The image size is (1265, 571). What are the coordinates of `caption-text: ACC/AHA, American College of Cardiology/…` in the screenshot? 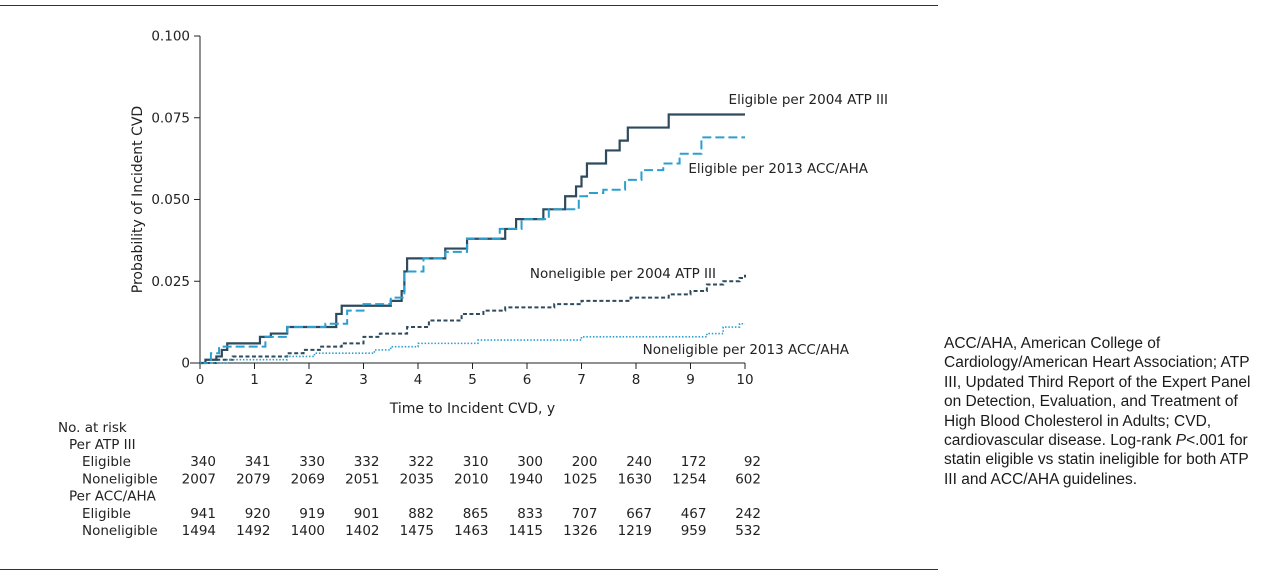 It's located at (1097, 392).